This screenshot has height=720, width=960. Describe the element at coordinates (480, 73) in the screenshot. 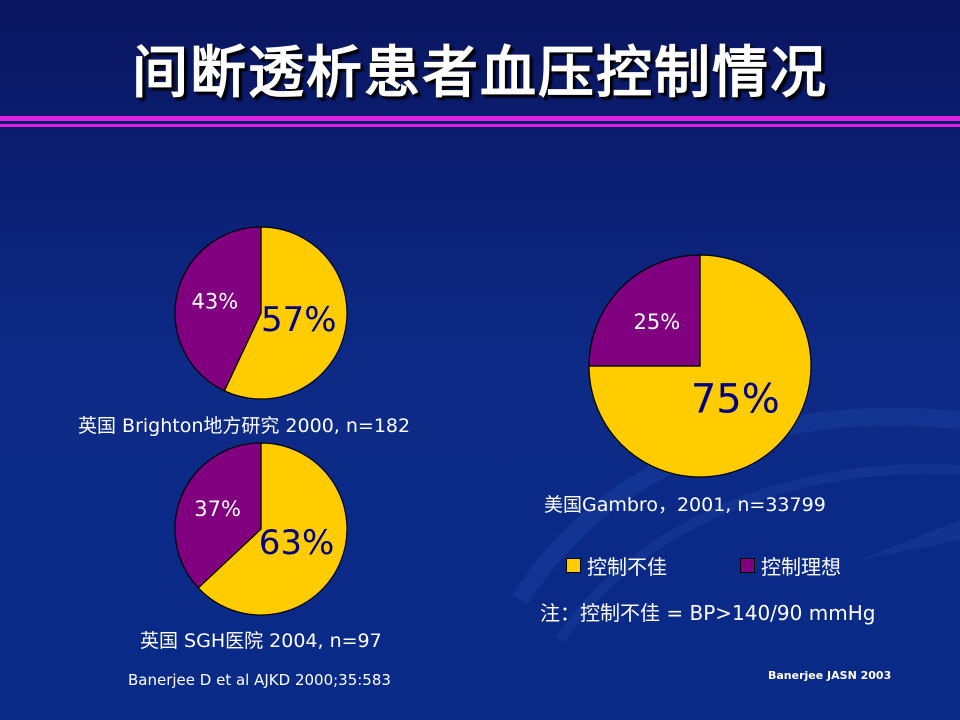

I see `page-title: 间断透析患者血压控制情况` at that location.